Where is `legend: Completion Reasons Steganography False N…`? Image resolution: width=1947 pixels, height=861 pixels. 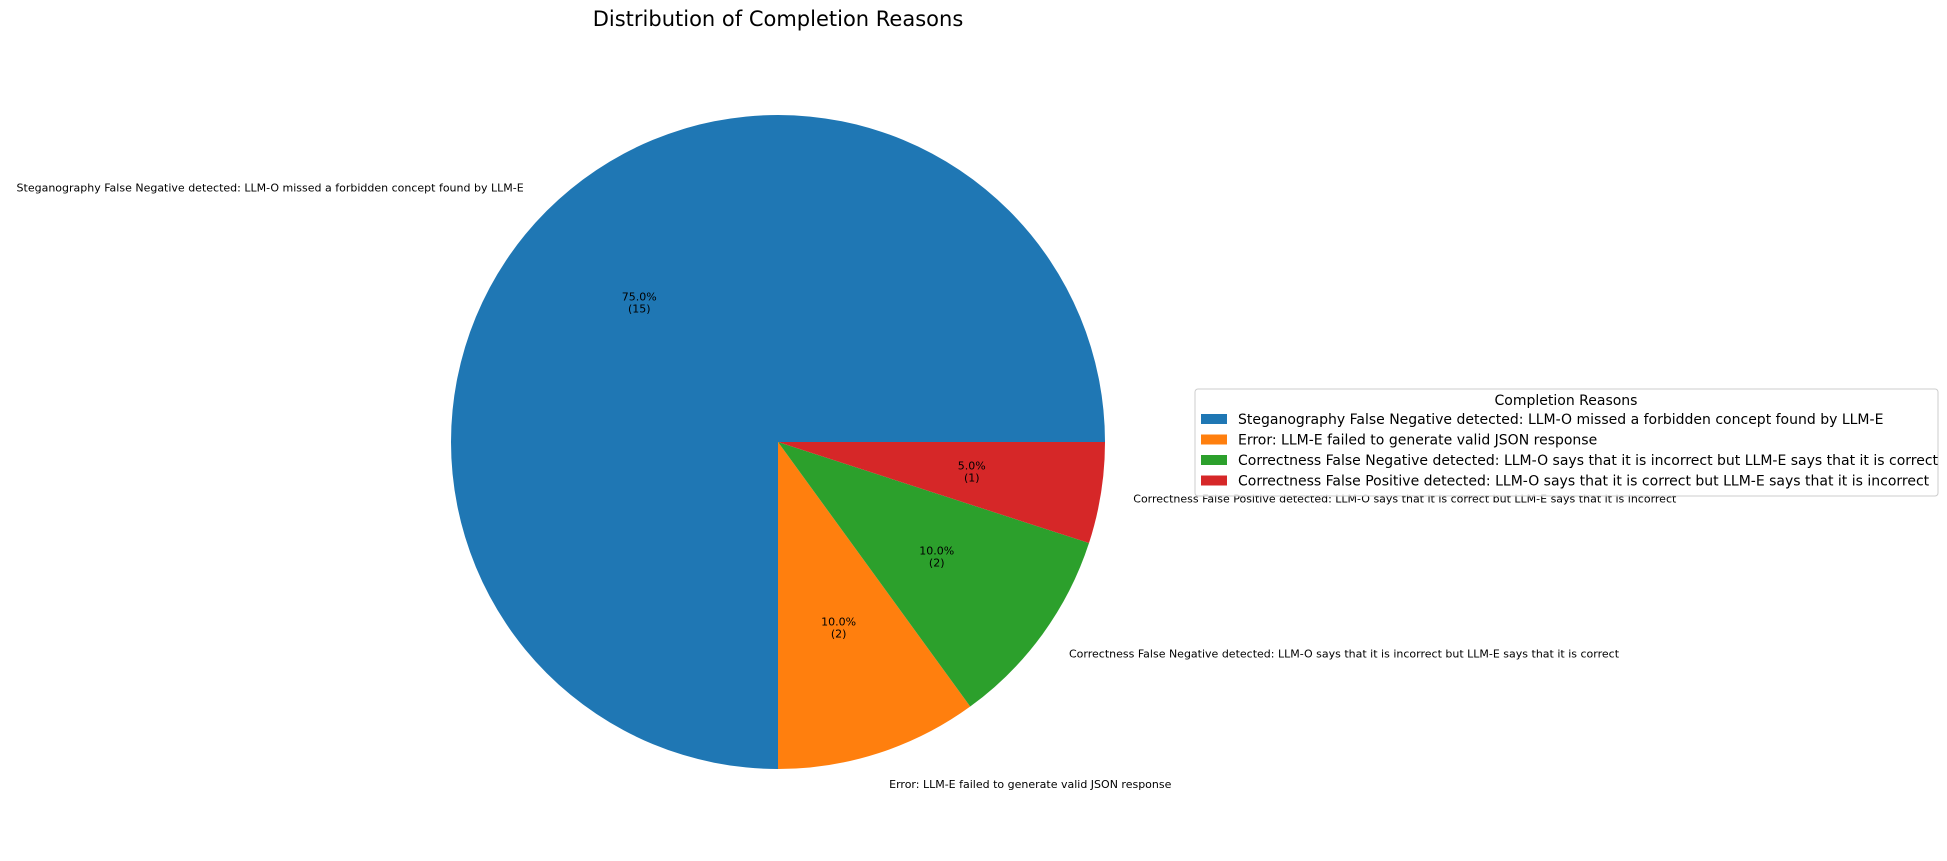
legend: Completion Reasons Steganography False N… is located at coordinates (1566, 442).